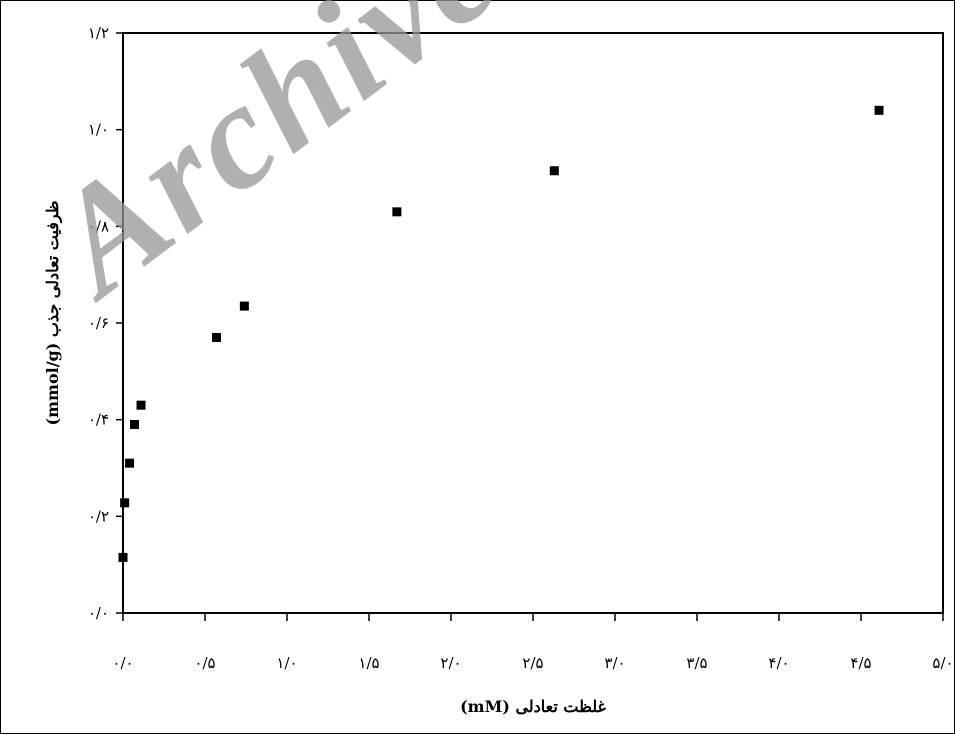 Image resolution: width=955 pixels, height=734 pixels. What do you see at coordinates (98, 323) in the screenshot?
I see `y-tick-label: ۰/۶` at bounding box center [98, 323].